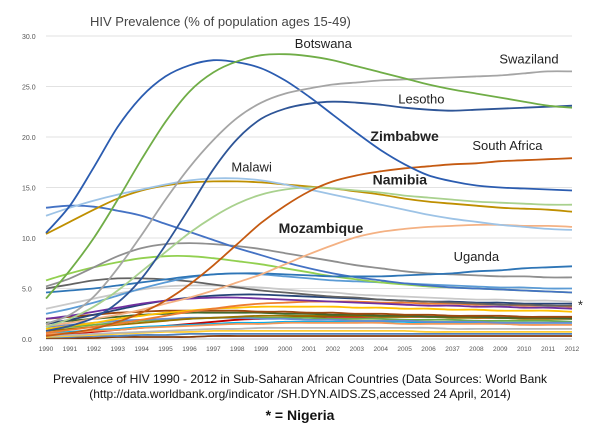 The image size is (600, 426). What do you see at coordinates (580, 305) in the screenshot?
I see `series-label-nigeria: *` at bounding box center [580, 305].